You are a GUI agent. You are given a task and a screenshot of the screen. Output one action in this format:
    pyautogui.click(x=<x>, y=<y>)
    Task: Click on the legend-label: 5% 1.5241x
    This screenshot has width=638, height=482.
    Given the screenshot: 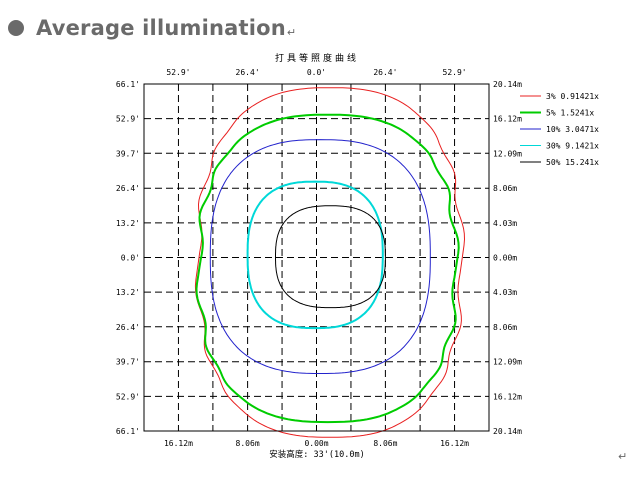 What is the action you would take?
    pyautogui.click(x=570, y=113)
    